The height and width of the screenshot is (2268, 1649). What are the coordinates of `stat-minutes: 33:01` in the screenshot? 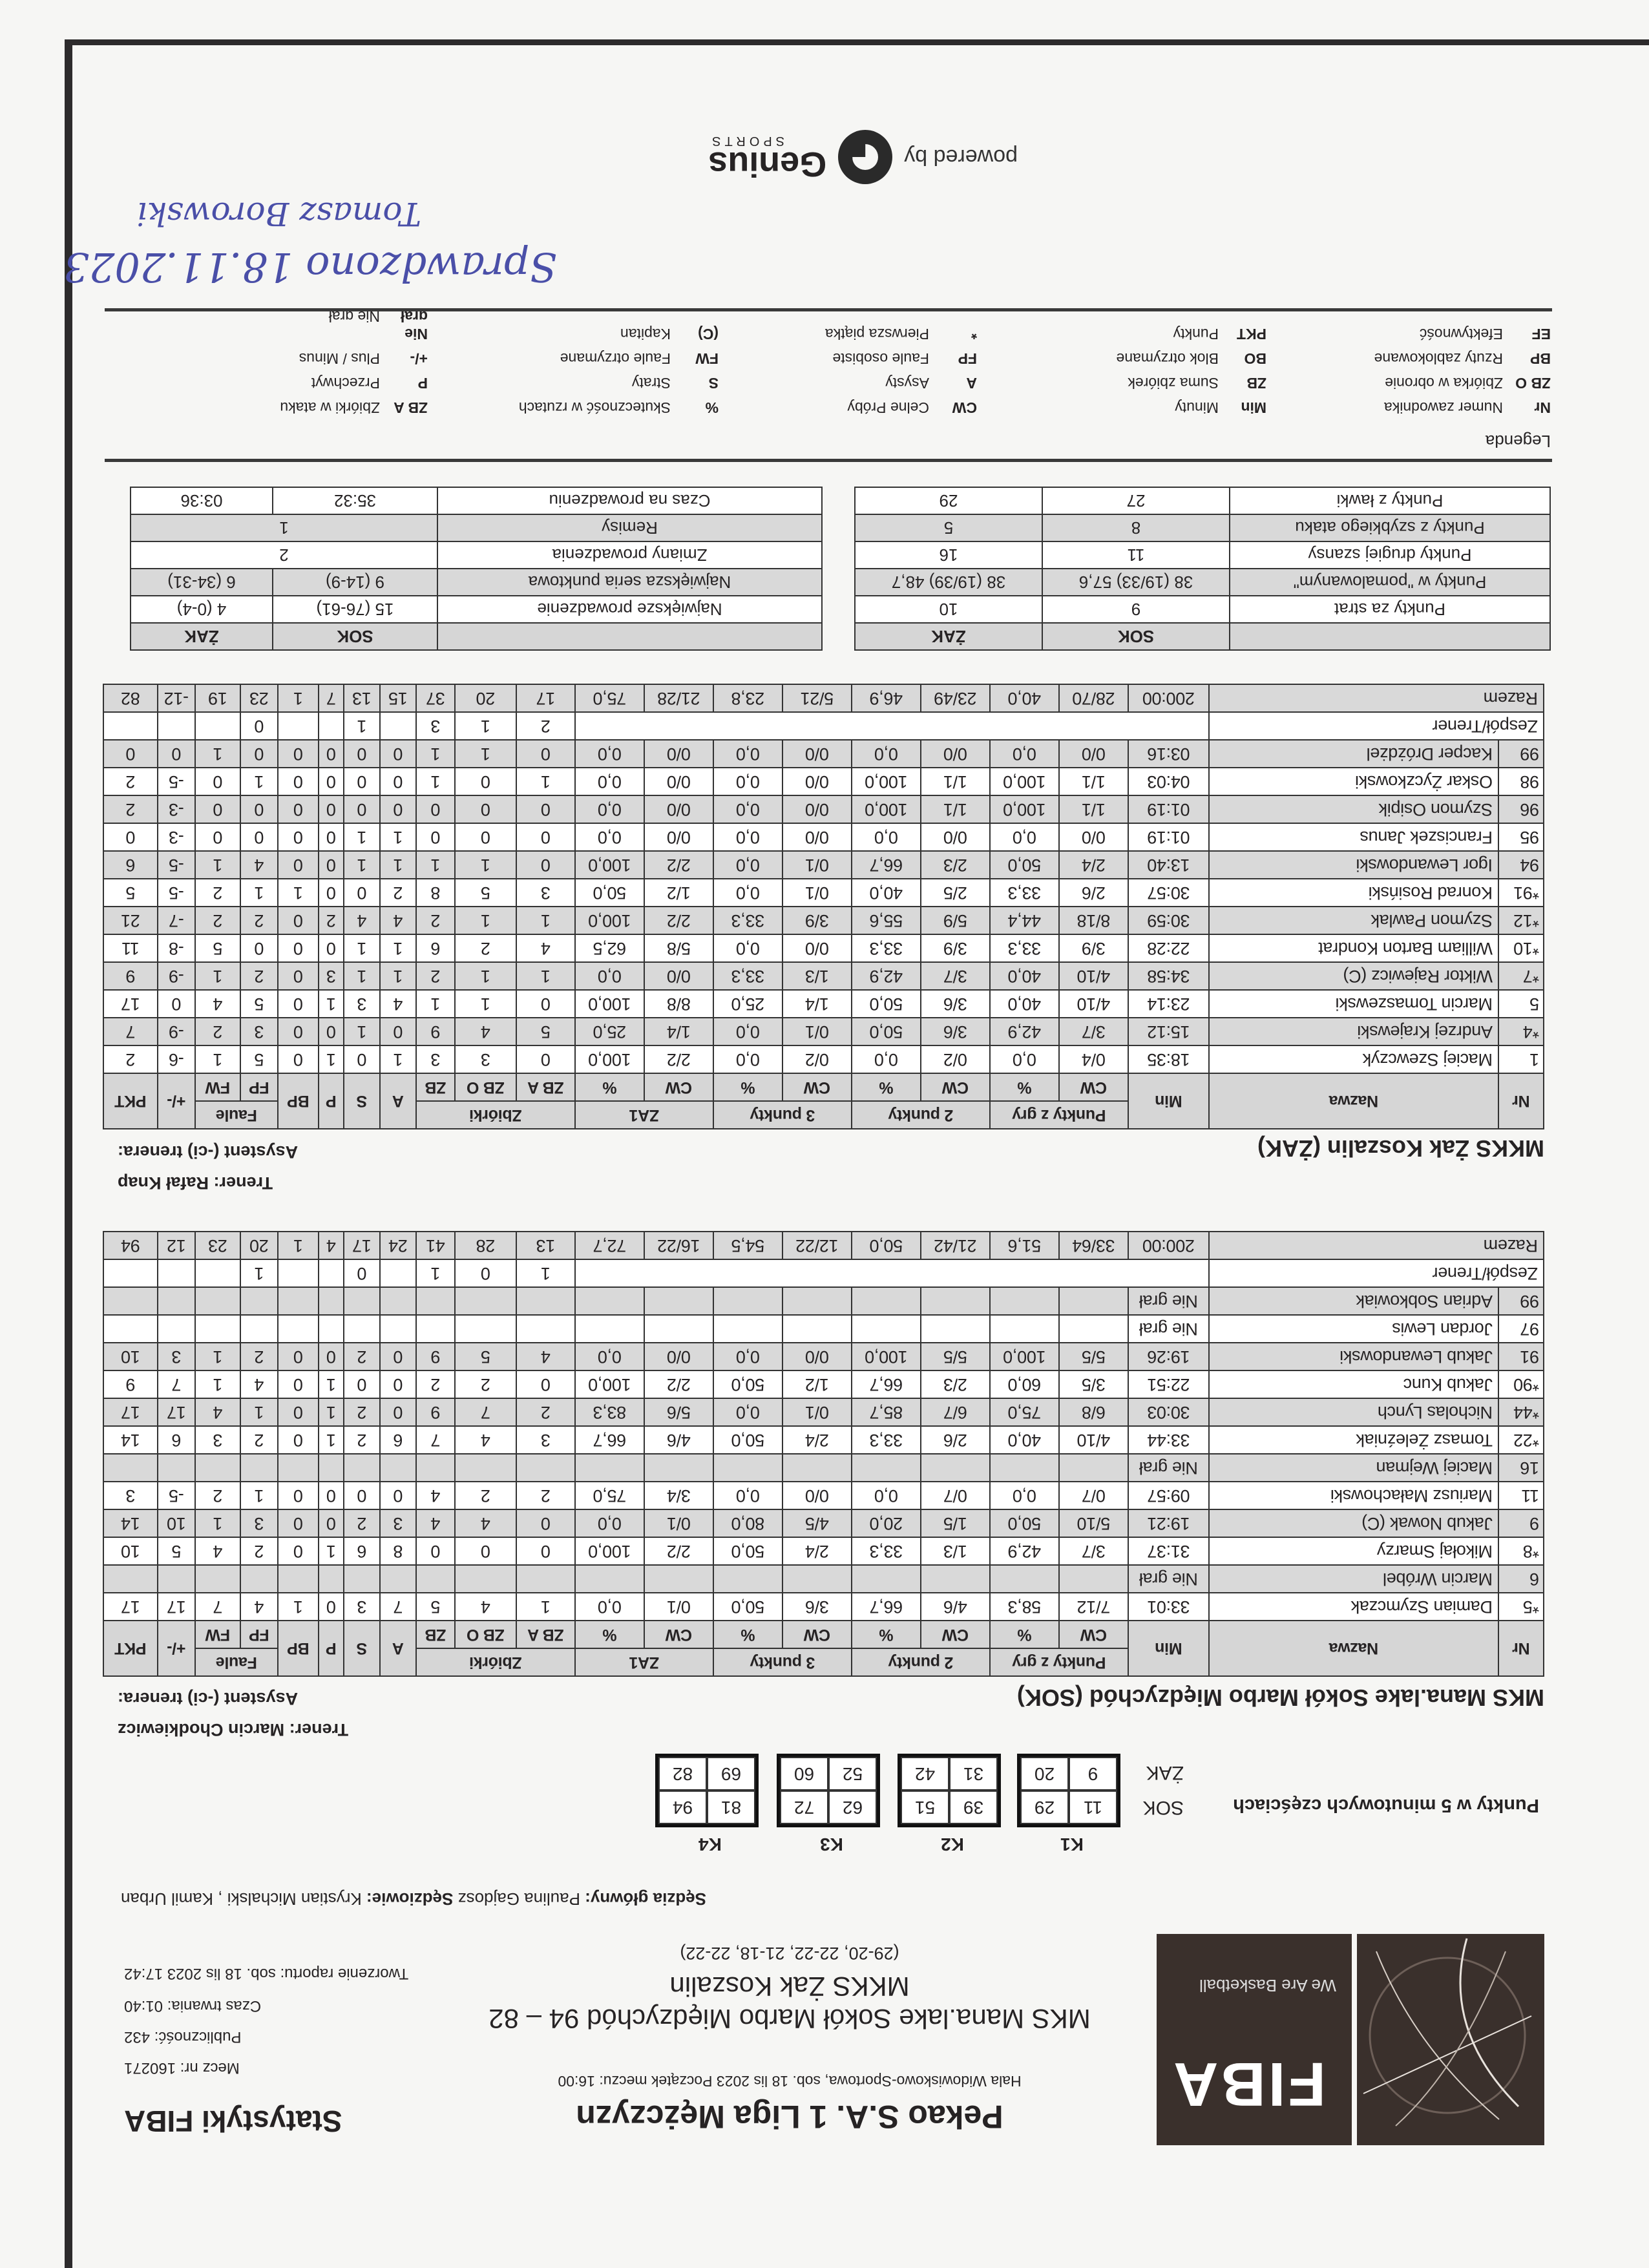 It's located at (1169, 1607).